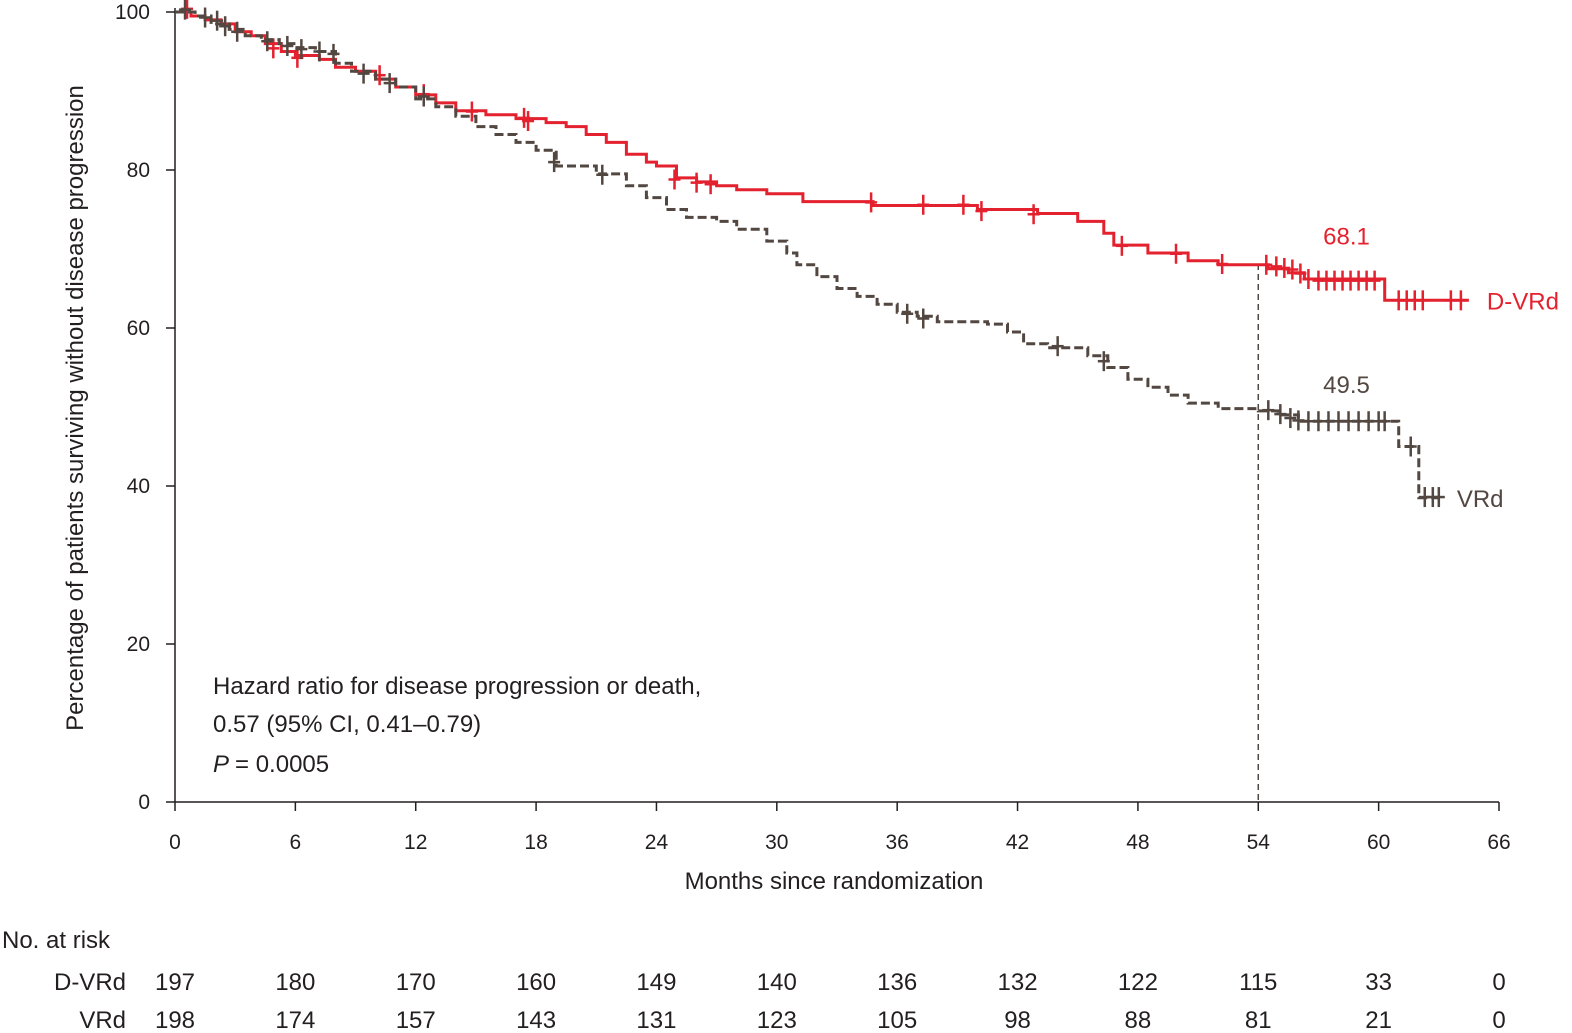  What do you see at coordinates (1137, 842) in the screenshot?
I see `x-tick-label: 48` at bounding box center [1137, 842].